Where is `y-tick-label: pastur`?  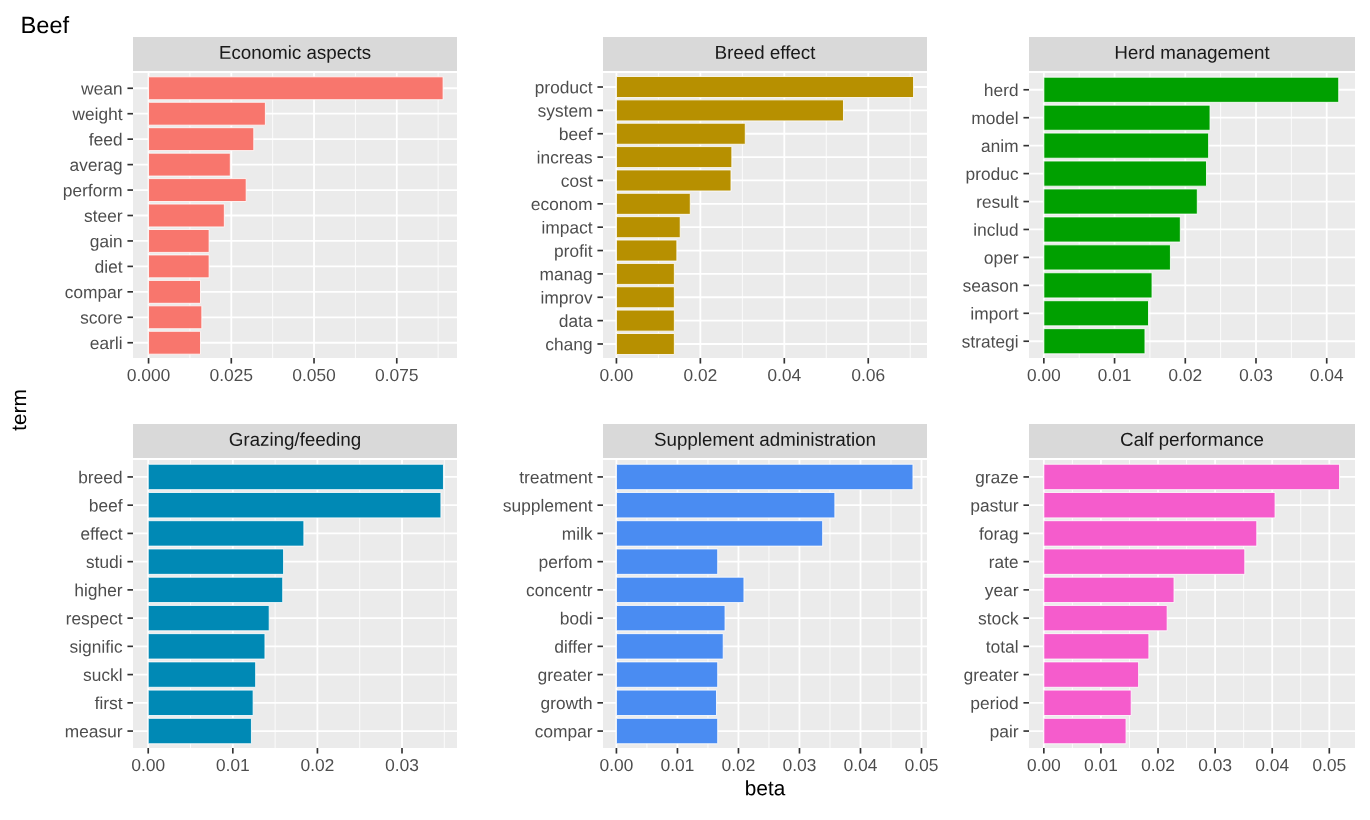
y-tick-label: pastur is located at coordinates (995, 508).